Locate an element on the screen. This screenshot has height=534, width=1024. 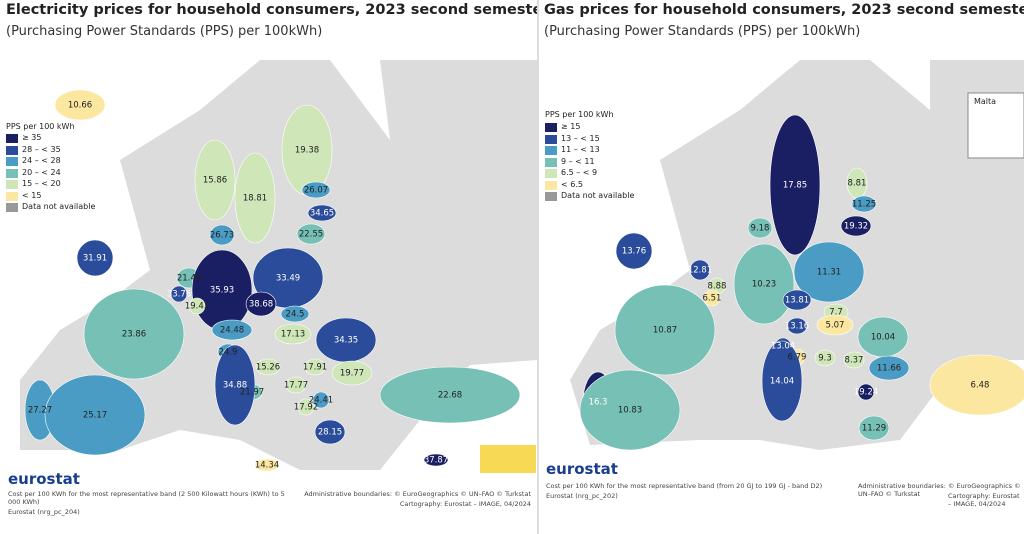
legend-item: 6.5 – < 9 is located at coordinates (579, 172).